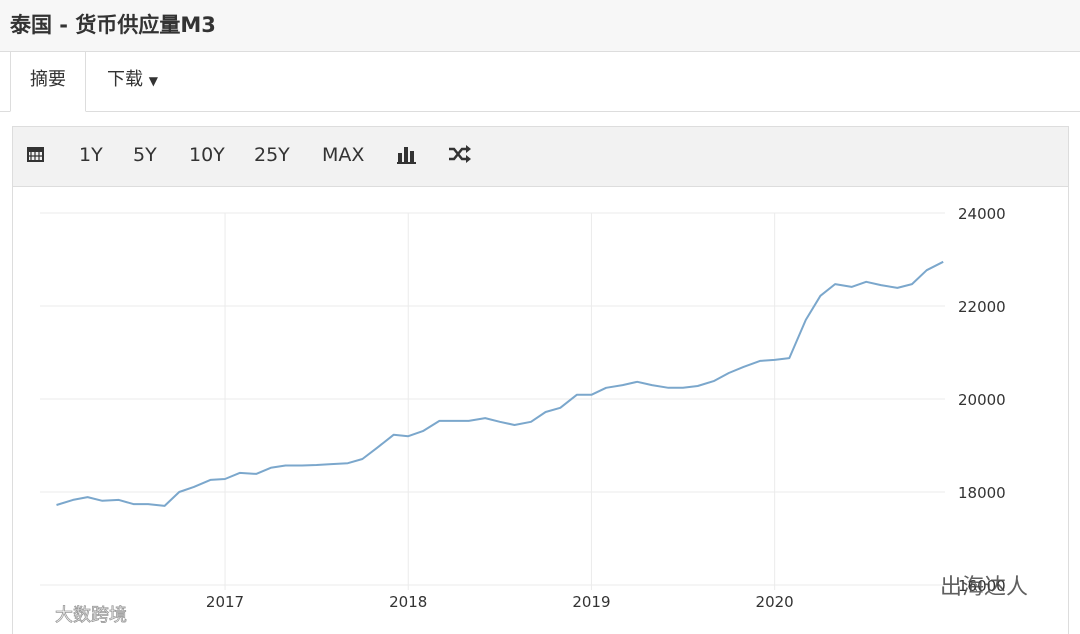 The height and width of the screenshot is (634, 1080). I want to click on range-button: MAX, so click(343, 155).